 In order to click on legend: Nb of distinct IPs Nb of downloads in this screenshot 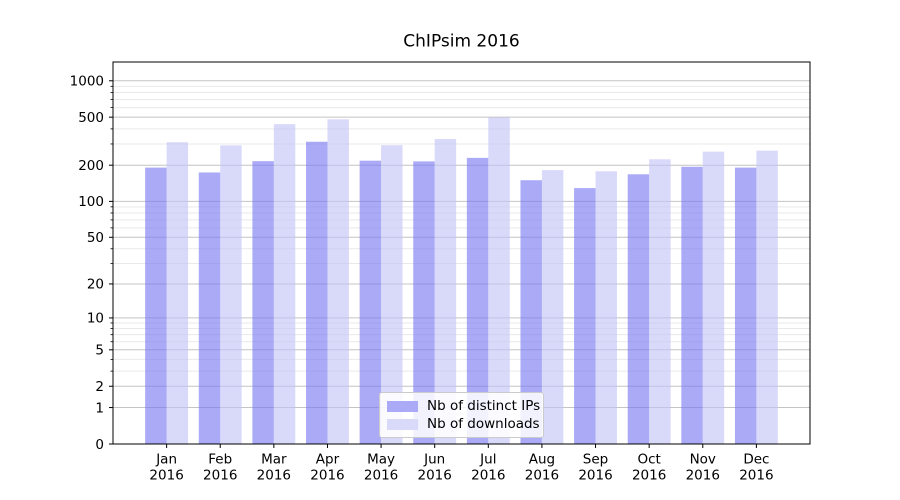, I will do `click(461, 415)`.